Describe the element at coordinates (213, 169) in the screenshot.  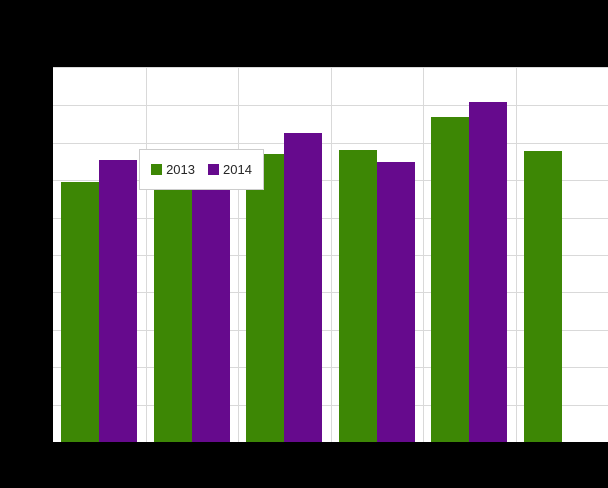
I see `legend-swatch-2014-icon` at that location.